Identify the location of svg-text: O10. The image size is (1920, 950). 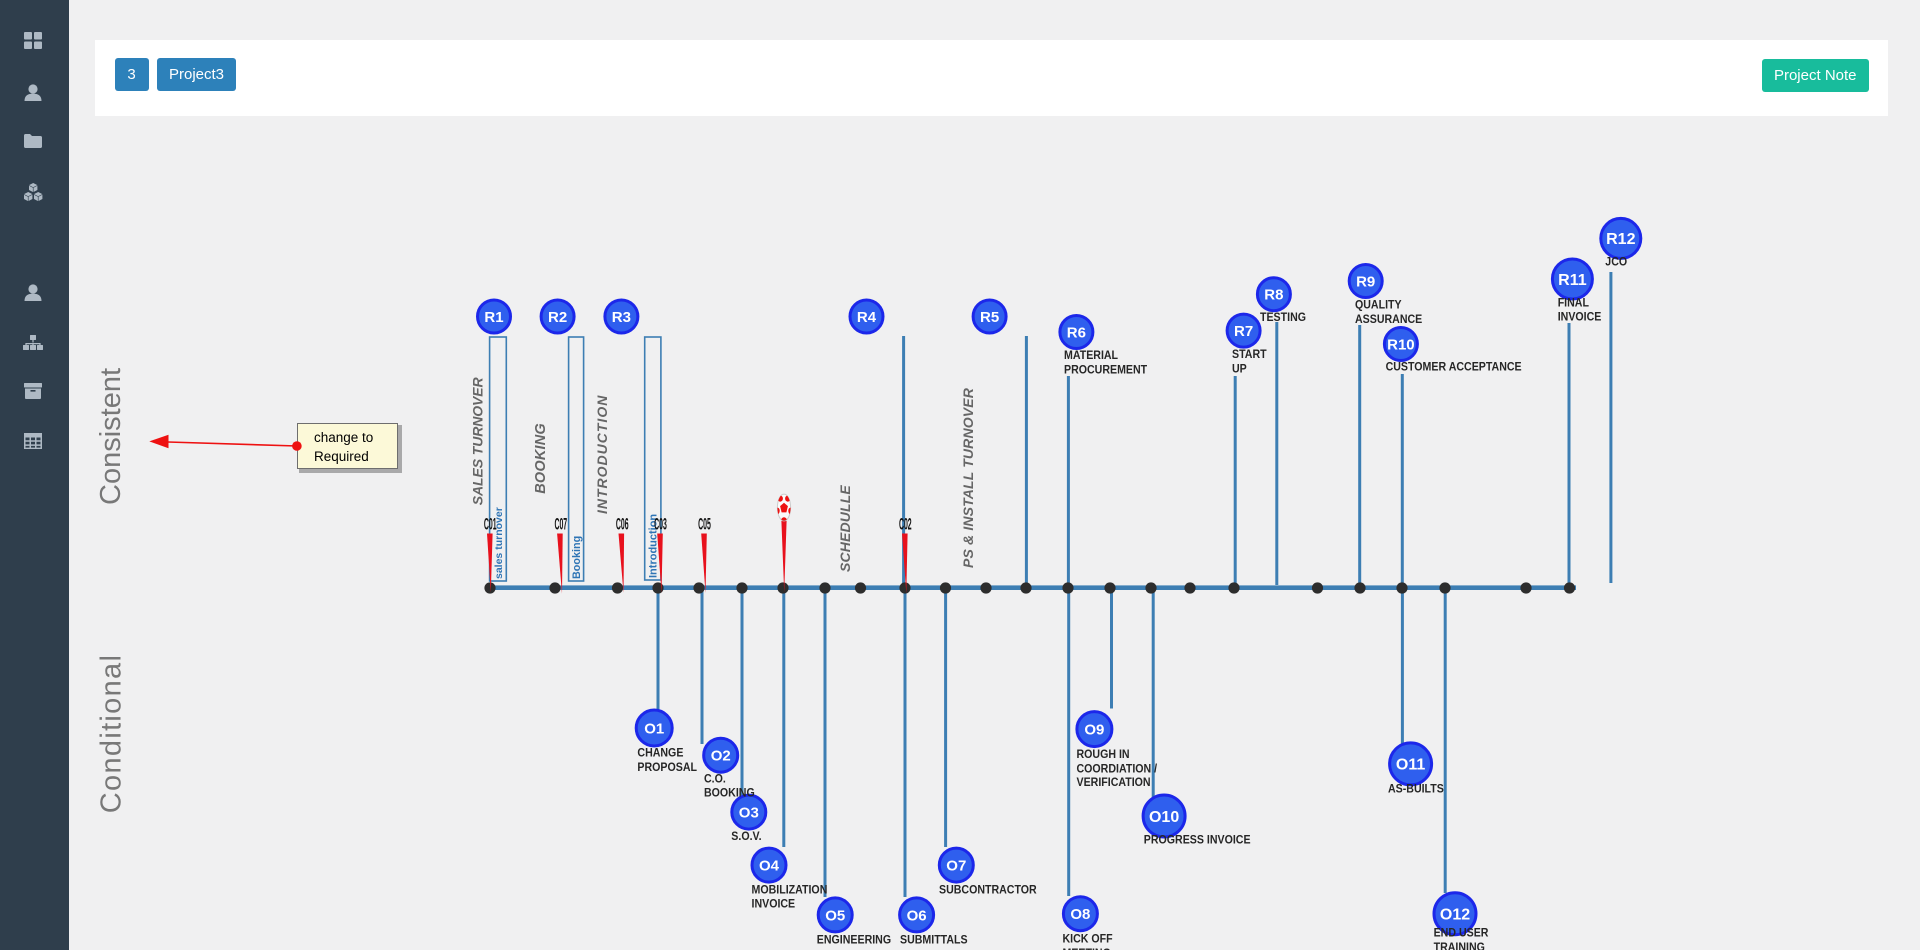
(1164, 817).